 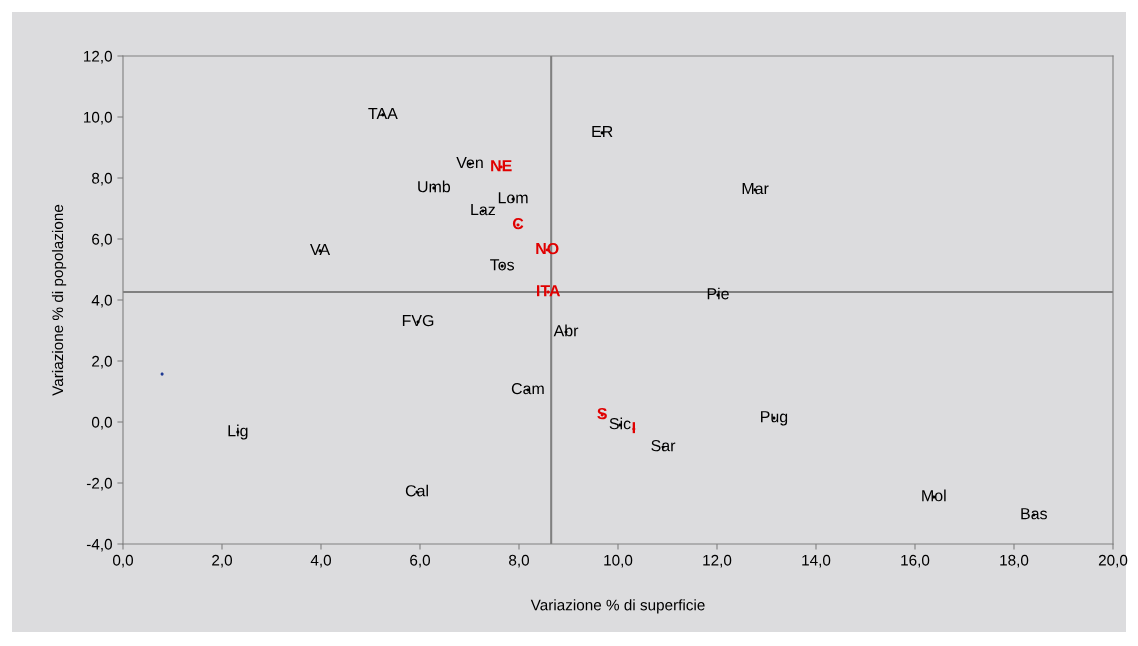 I want to click on y-tick-label: -4,0, so click(x=99, y=545).